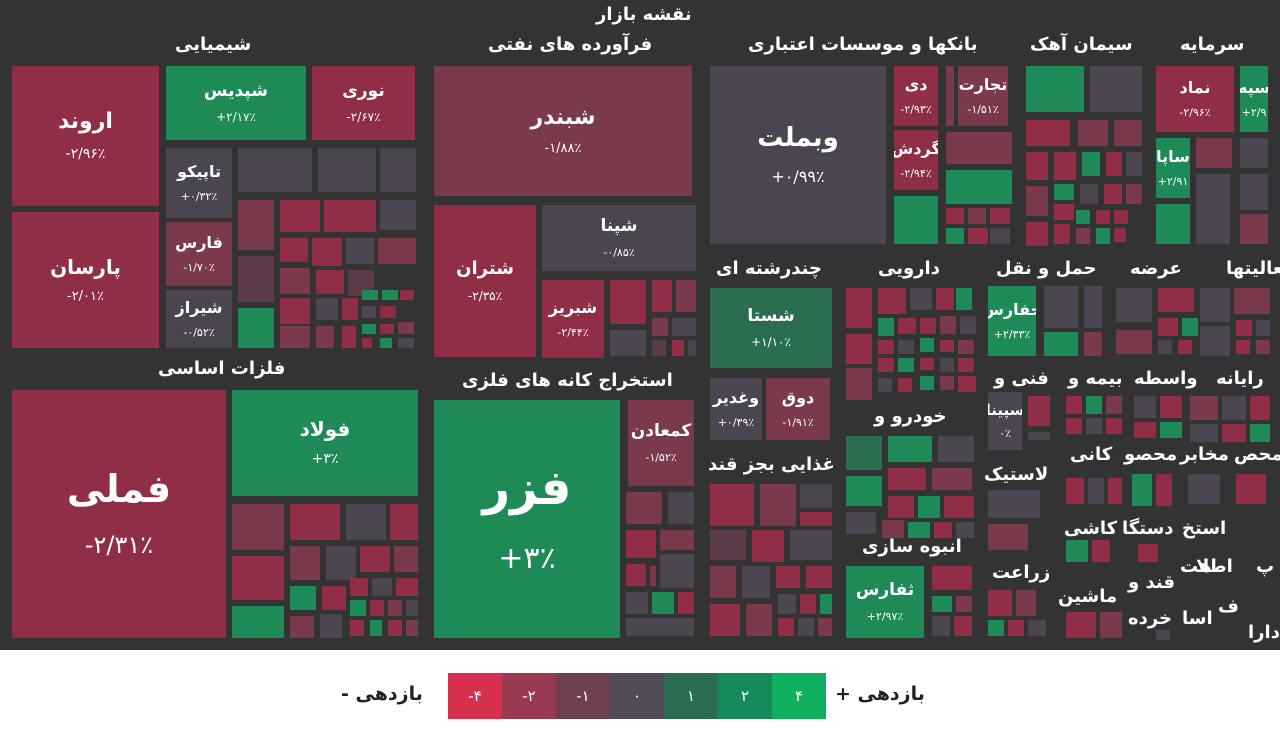 This screenshot has height=739, width=1280. I want to click on stock-tile-fazar: فزر +۳٪, so click(527, 519).